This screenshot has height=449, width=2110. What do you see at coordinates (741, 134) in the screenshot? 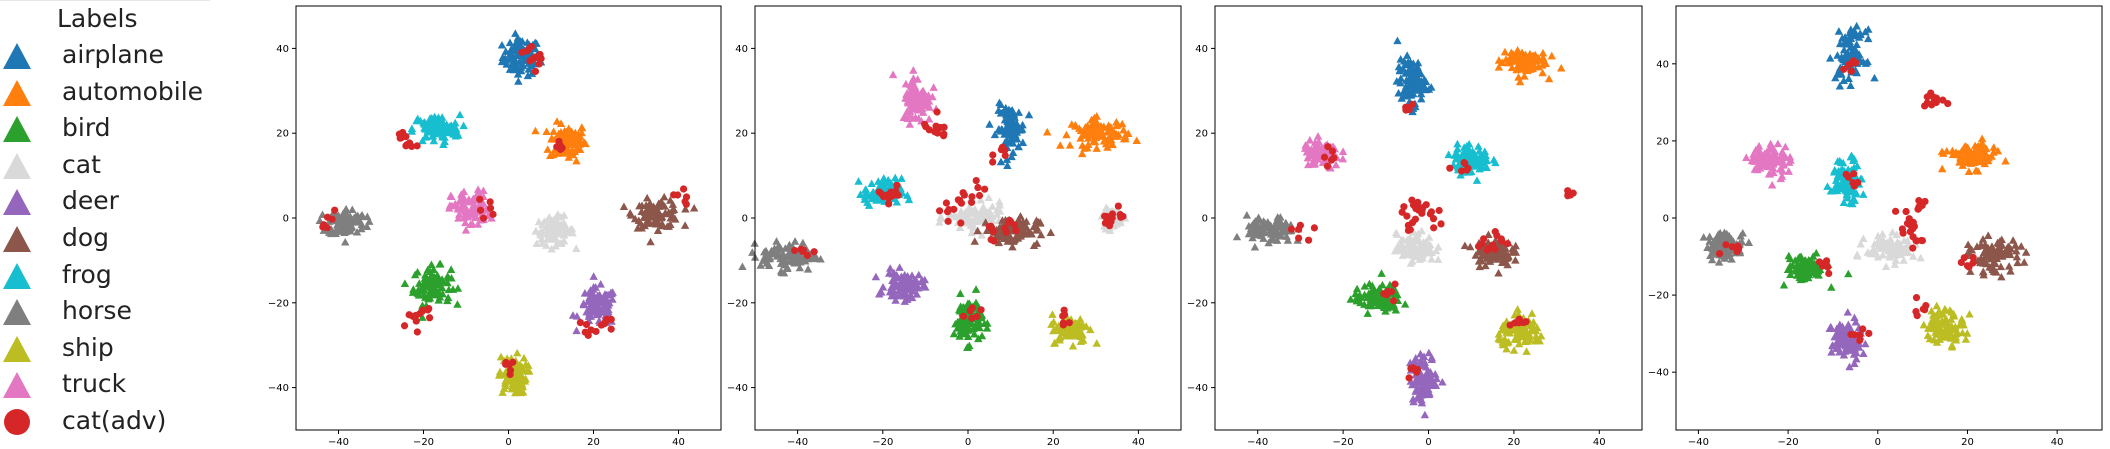
I see `y-tick-label: 20` at bounding box center [741, 134].